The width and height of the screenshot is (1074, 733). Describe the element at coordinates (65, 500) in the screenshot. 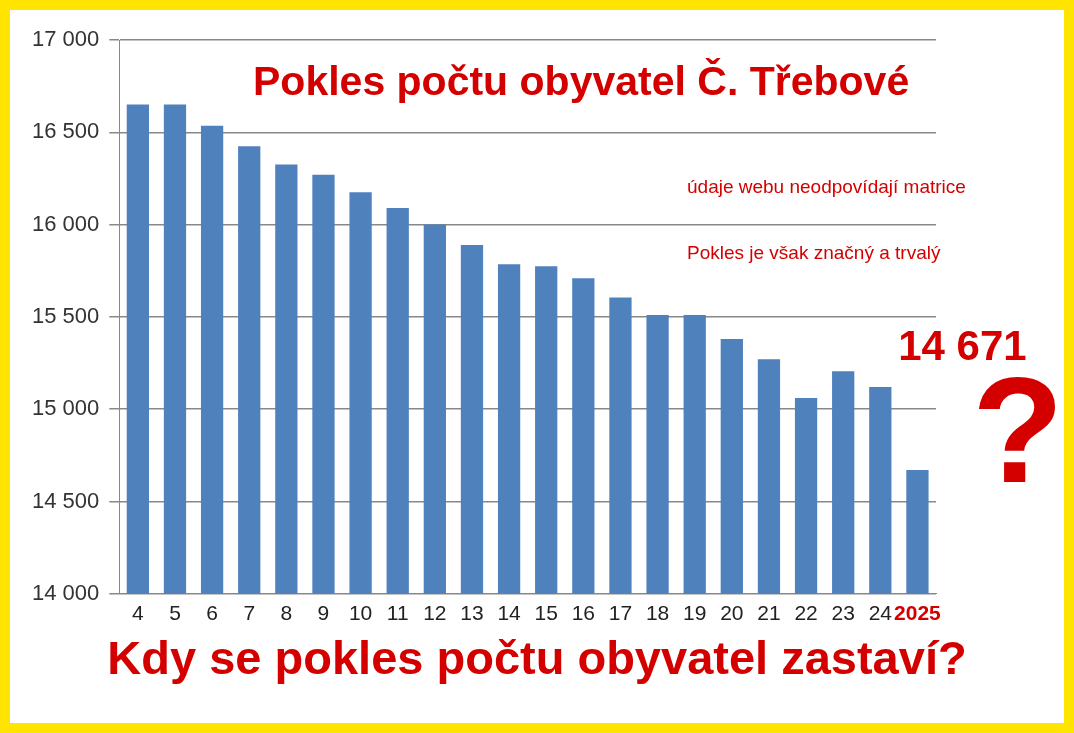

I see `y-tick-label: 14 500` at that location.